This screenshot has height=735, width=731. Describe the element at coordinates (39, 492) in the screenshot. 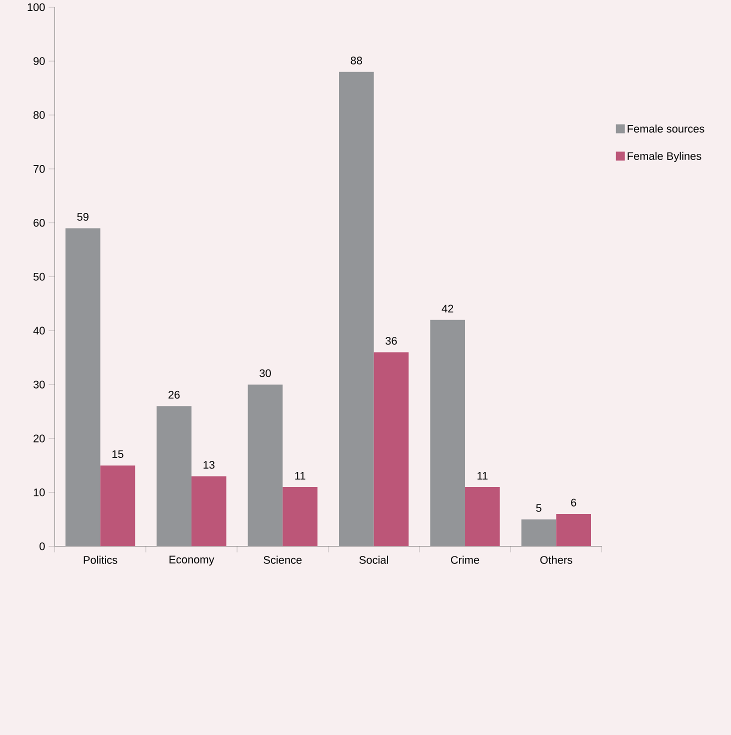

I see `y-tick-label: 10` at that location.